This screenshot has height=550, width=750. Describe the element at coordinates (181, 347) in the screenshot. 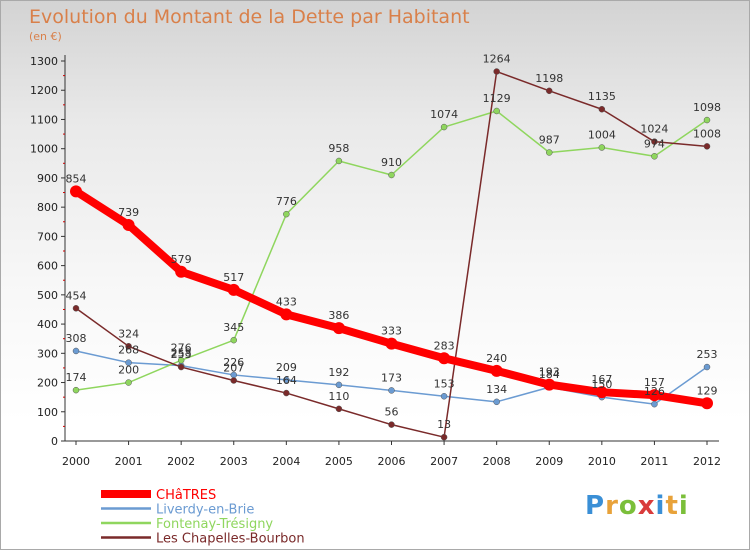

I see `data-label: 276` at that location.